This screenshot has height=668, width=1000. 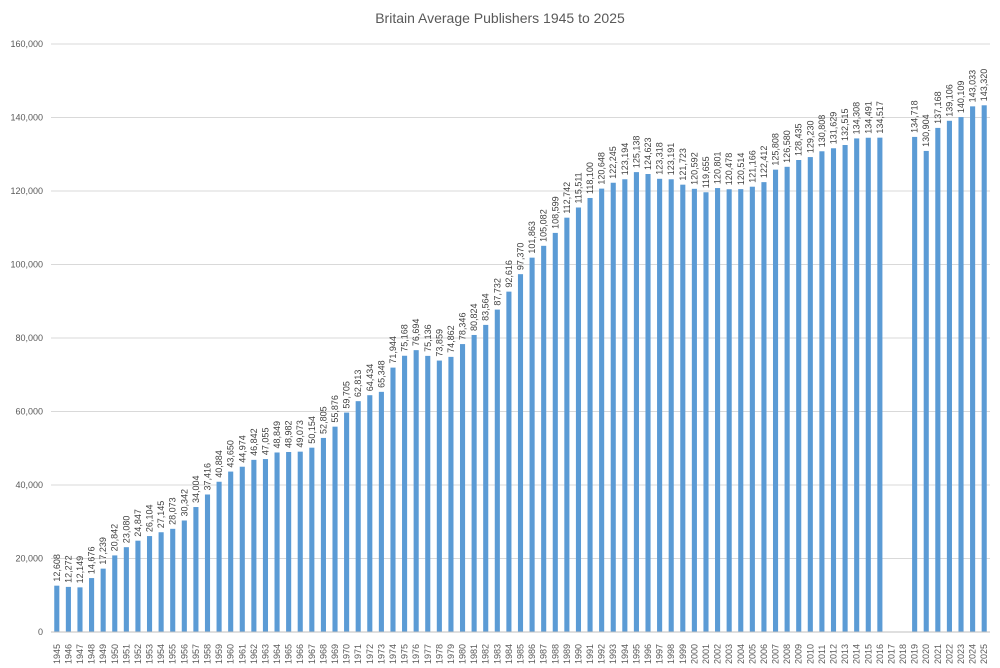 What do you see at coordinates (439, 654) in the screenshot?
I see `x-tick-label: 1978` at bounding box center [439, 654].